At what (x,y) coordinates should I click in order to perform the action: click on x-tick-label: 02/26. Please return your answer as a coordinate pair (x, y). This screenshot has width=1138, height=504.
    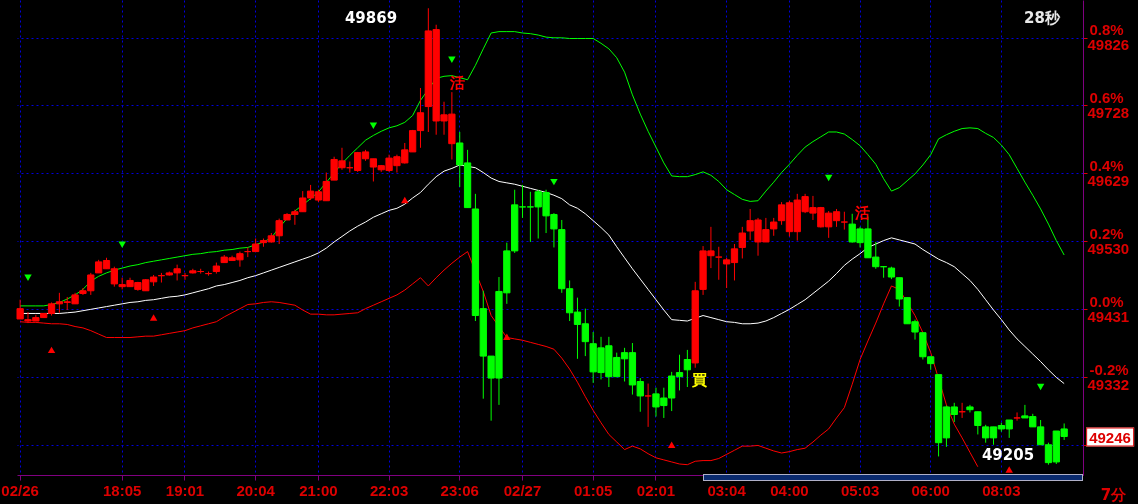
    Looking at the image, I should click on (20, 490).